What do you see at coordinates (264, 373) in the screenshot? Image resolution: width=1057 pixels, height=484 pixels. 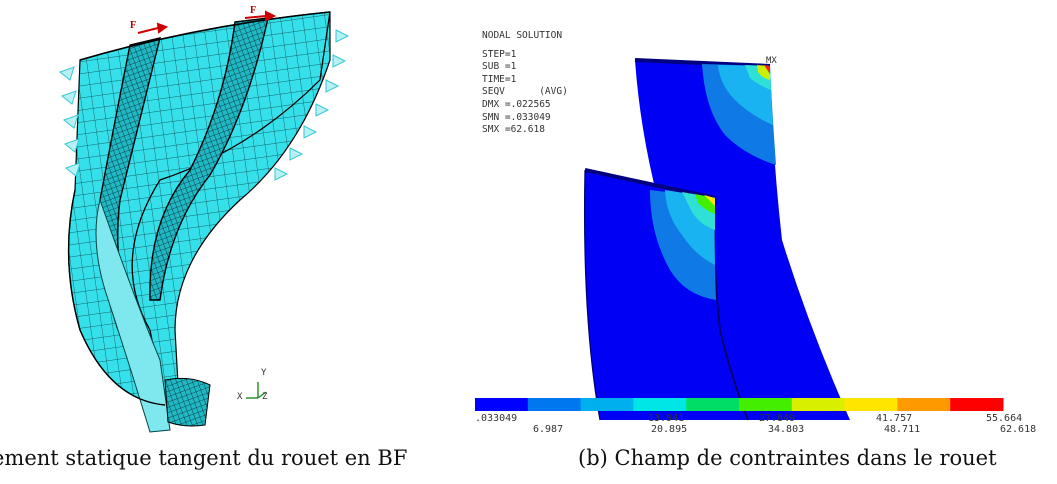 I see `axis-y-label: Y` at bounding box center [264, 373].